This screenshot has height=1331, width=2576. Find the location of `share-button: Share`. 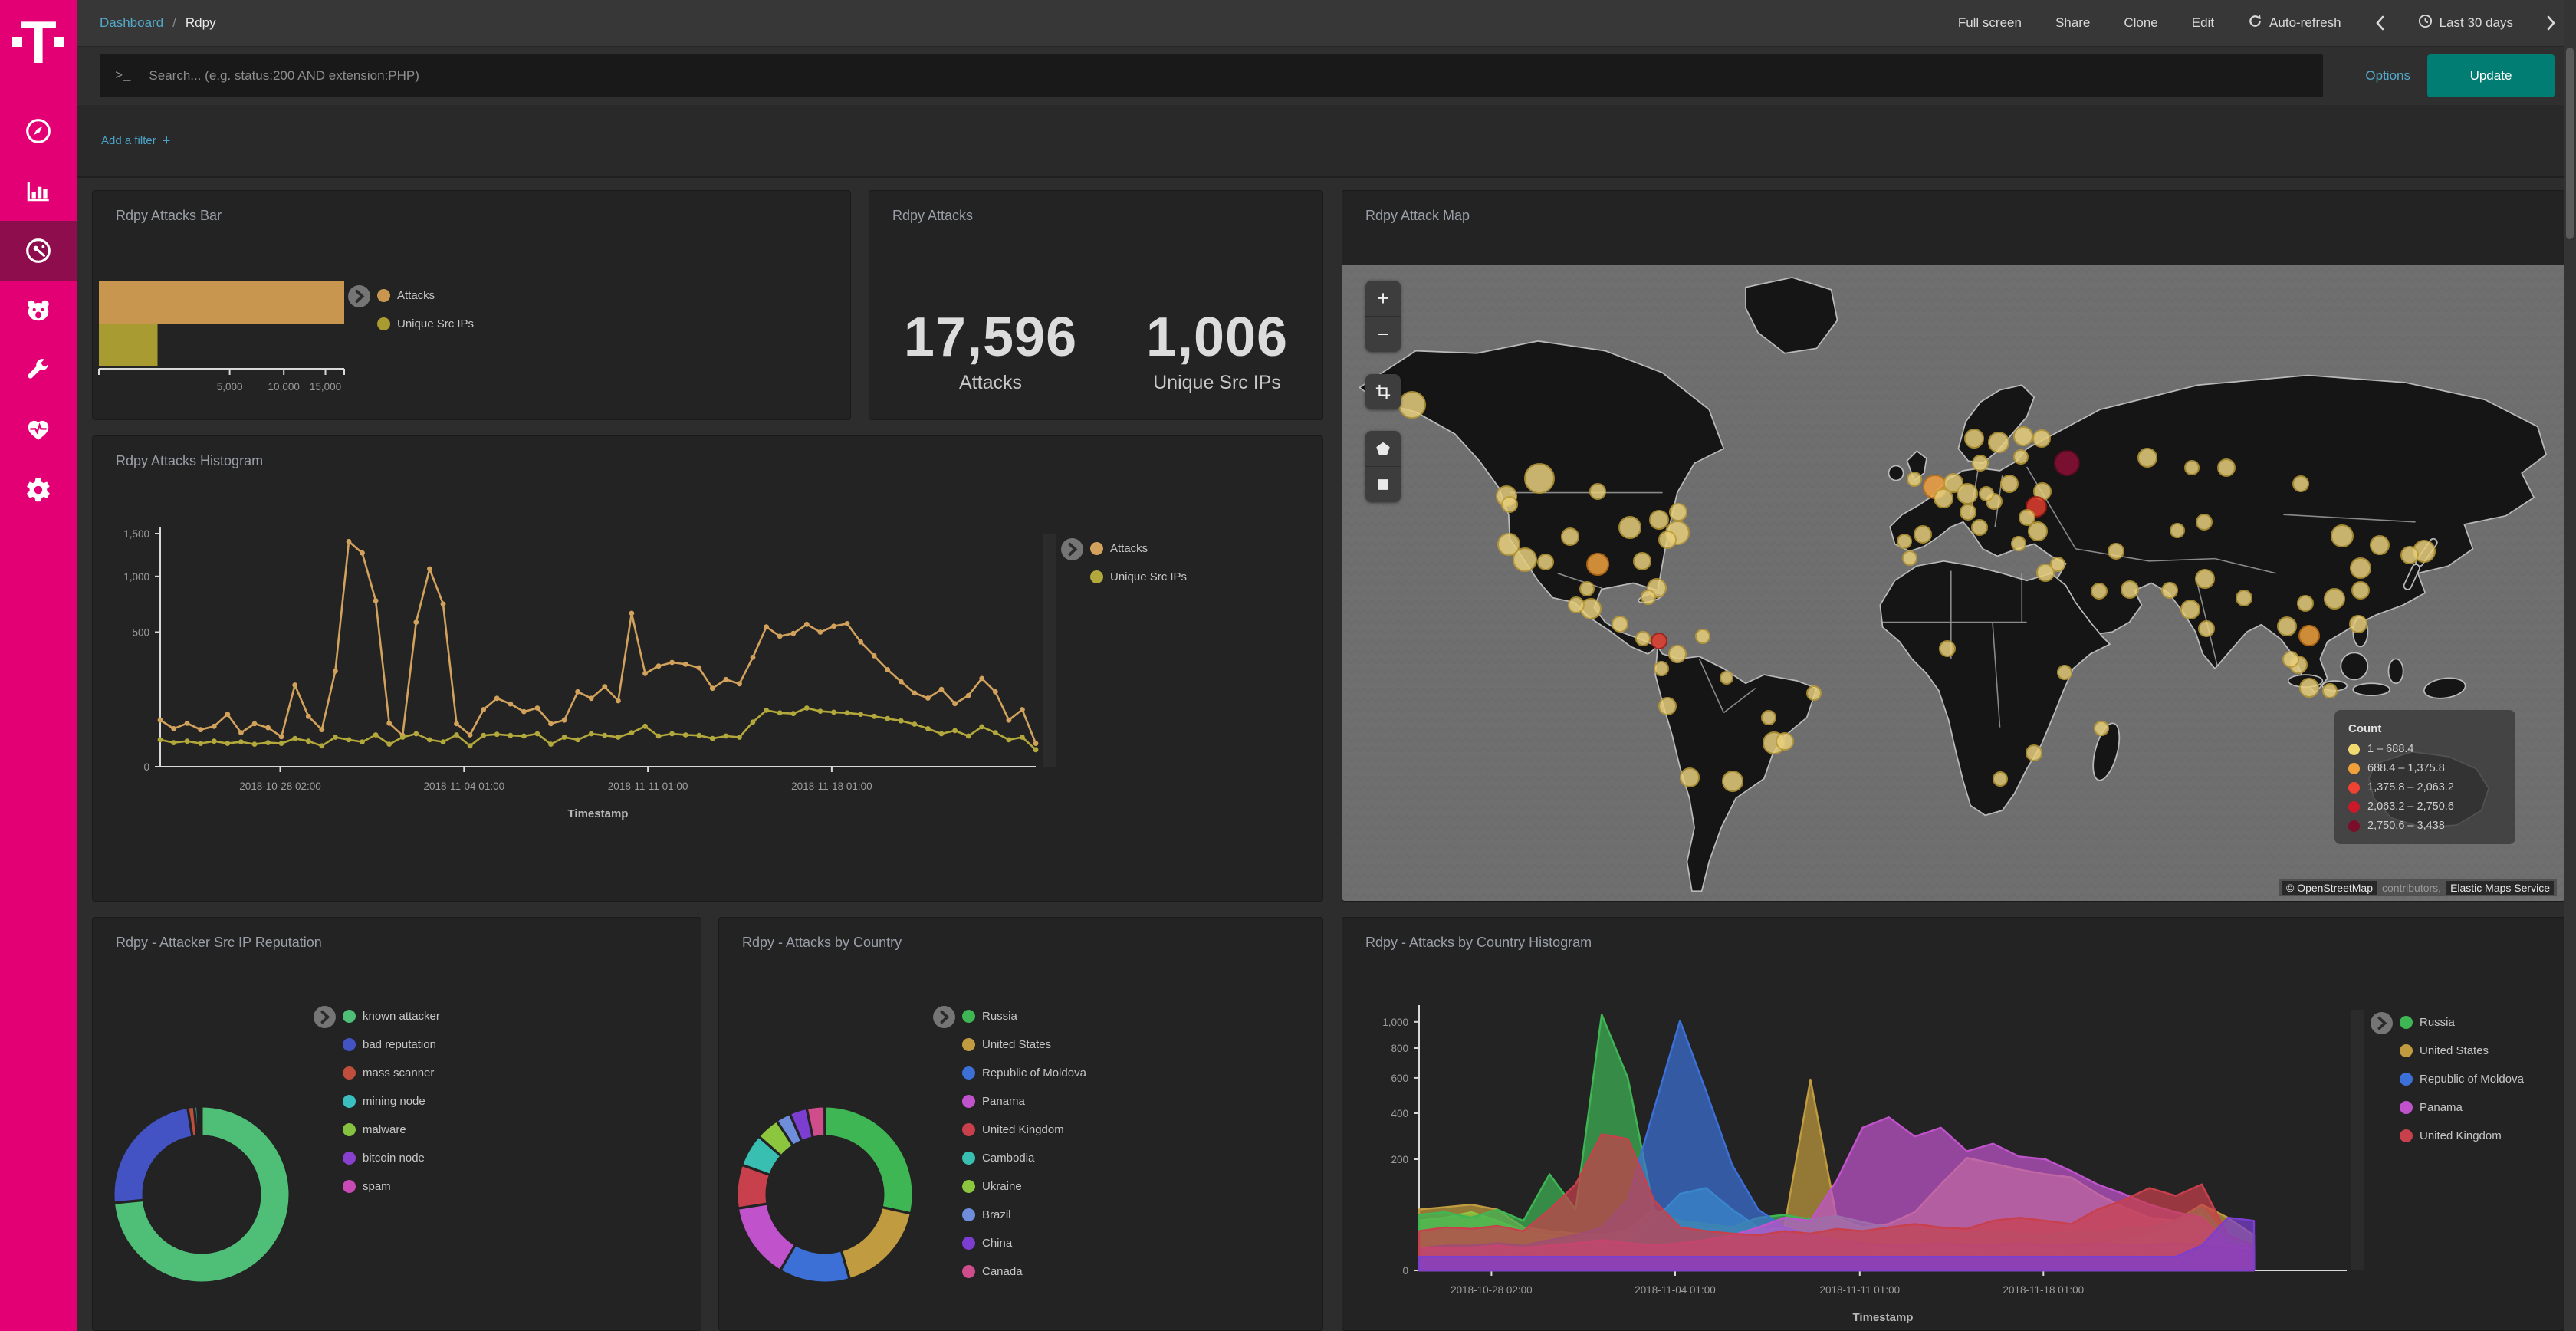

share-button: Share is located at coordinates (2073, 22).